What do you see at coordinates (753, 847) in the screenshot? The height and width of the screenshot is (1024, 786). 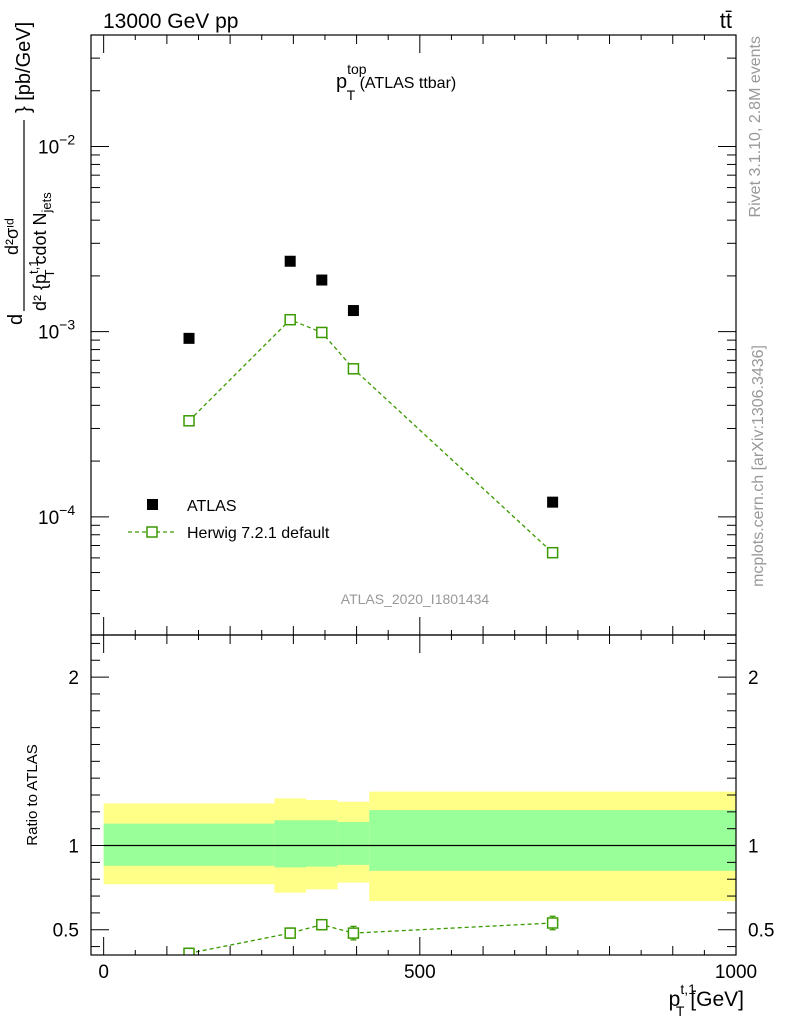 I see `ratio-ytick-label-right: 1` at bounding box center [753, 847].